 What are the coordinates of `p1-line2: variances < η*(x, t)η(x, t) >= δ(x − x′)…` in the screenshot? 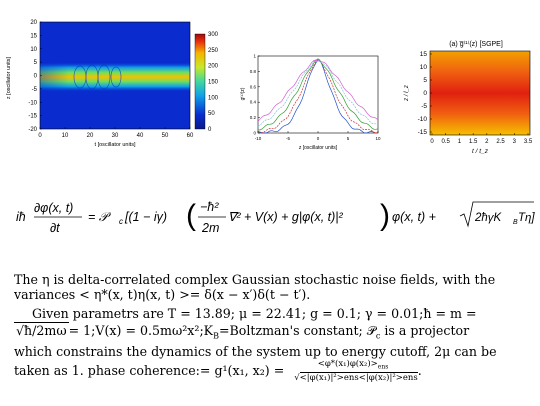 It's located at (162, 294).